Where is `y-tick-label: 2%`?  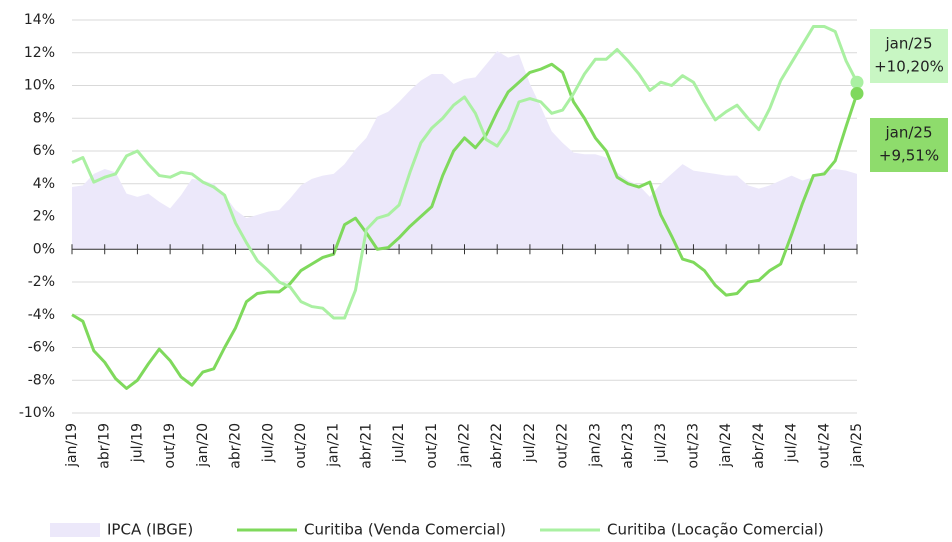
y-tick-label: 2% is located at coordinates (44, 217).